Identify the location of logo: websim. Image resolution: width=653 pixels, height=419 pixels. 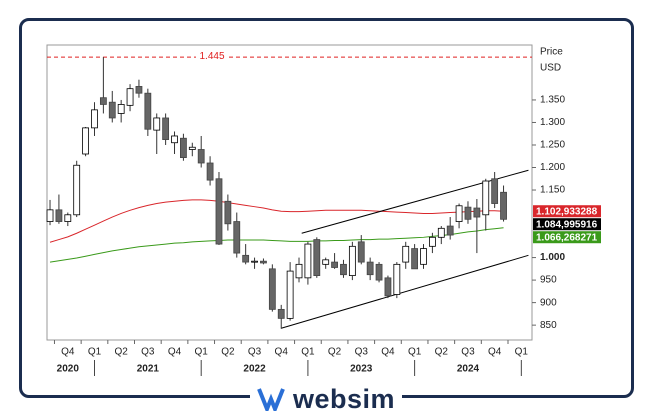
(326, 399).